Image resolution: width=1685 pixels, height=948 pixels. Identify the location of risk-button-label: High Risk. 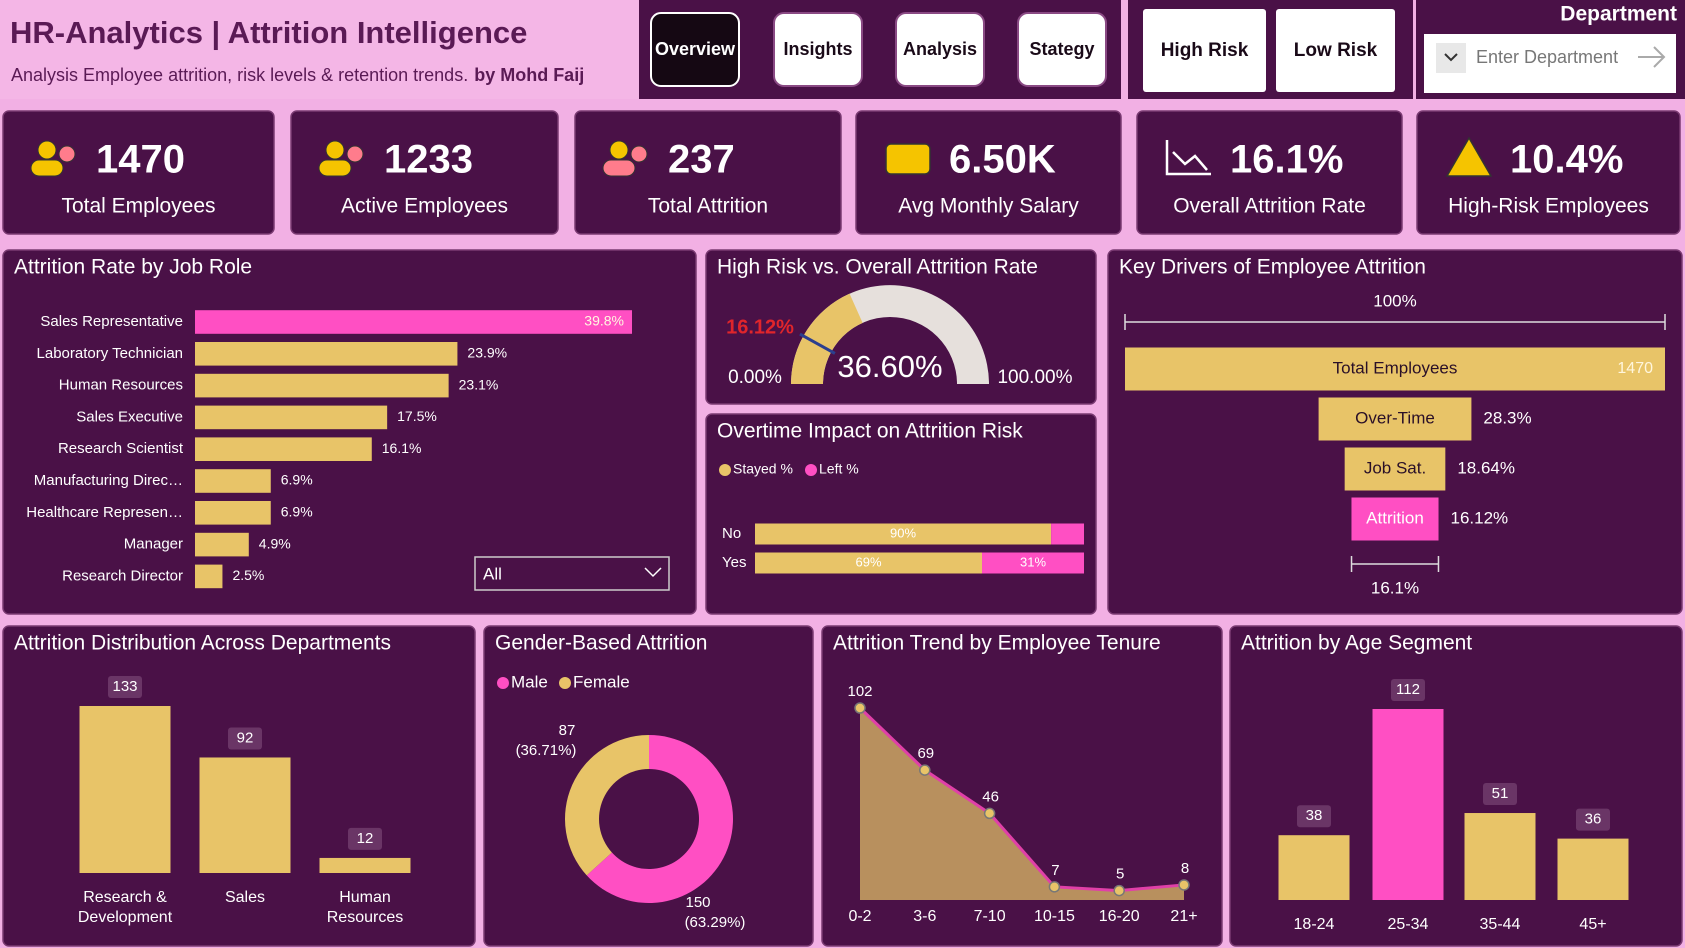
(1205, 50).